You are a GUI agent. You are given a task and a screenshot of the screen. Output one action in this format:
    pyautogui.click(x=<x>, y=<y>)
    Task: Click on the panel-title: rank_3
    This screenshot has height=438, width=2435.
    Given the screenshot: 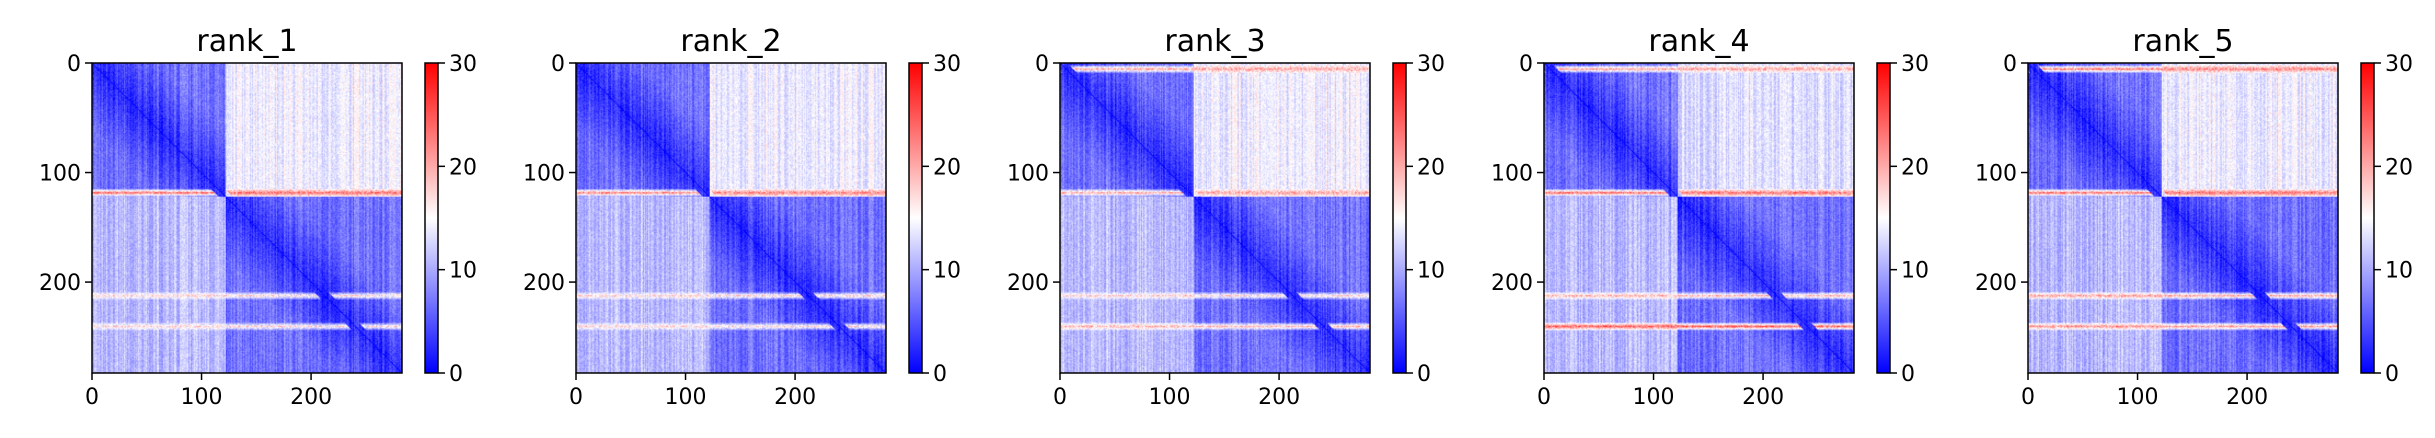 What is the action you would take?
    pyautogui.click(x=1214, y=41)
    